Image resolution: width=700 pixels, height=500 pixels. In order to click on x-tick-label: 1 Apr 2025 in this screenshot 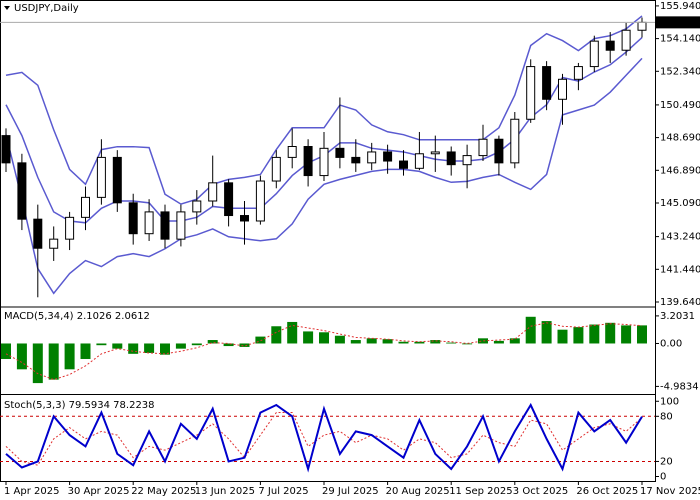, I will do `click(31, 491)`.